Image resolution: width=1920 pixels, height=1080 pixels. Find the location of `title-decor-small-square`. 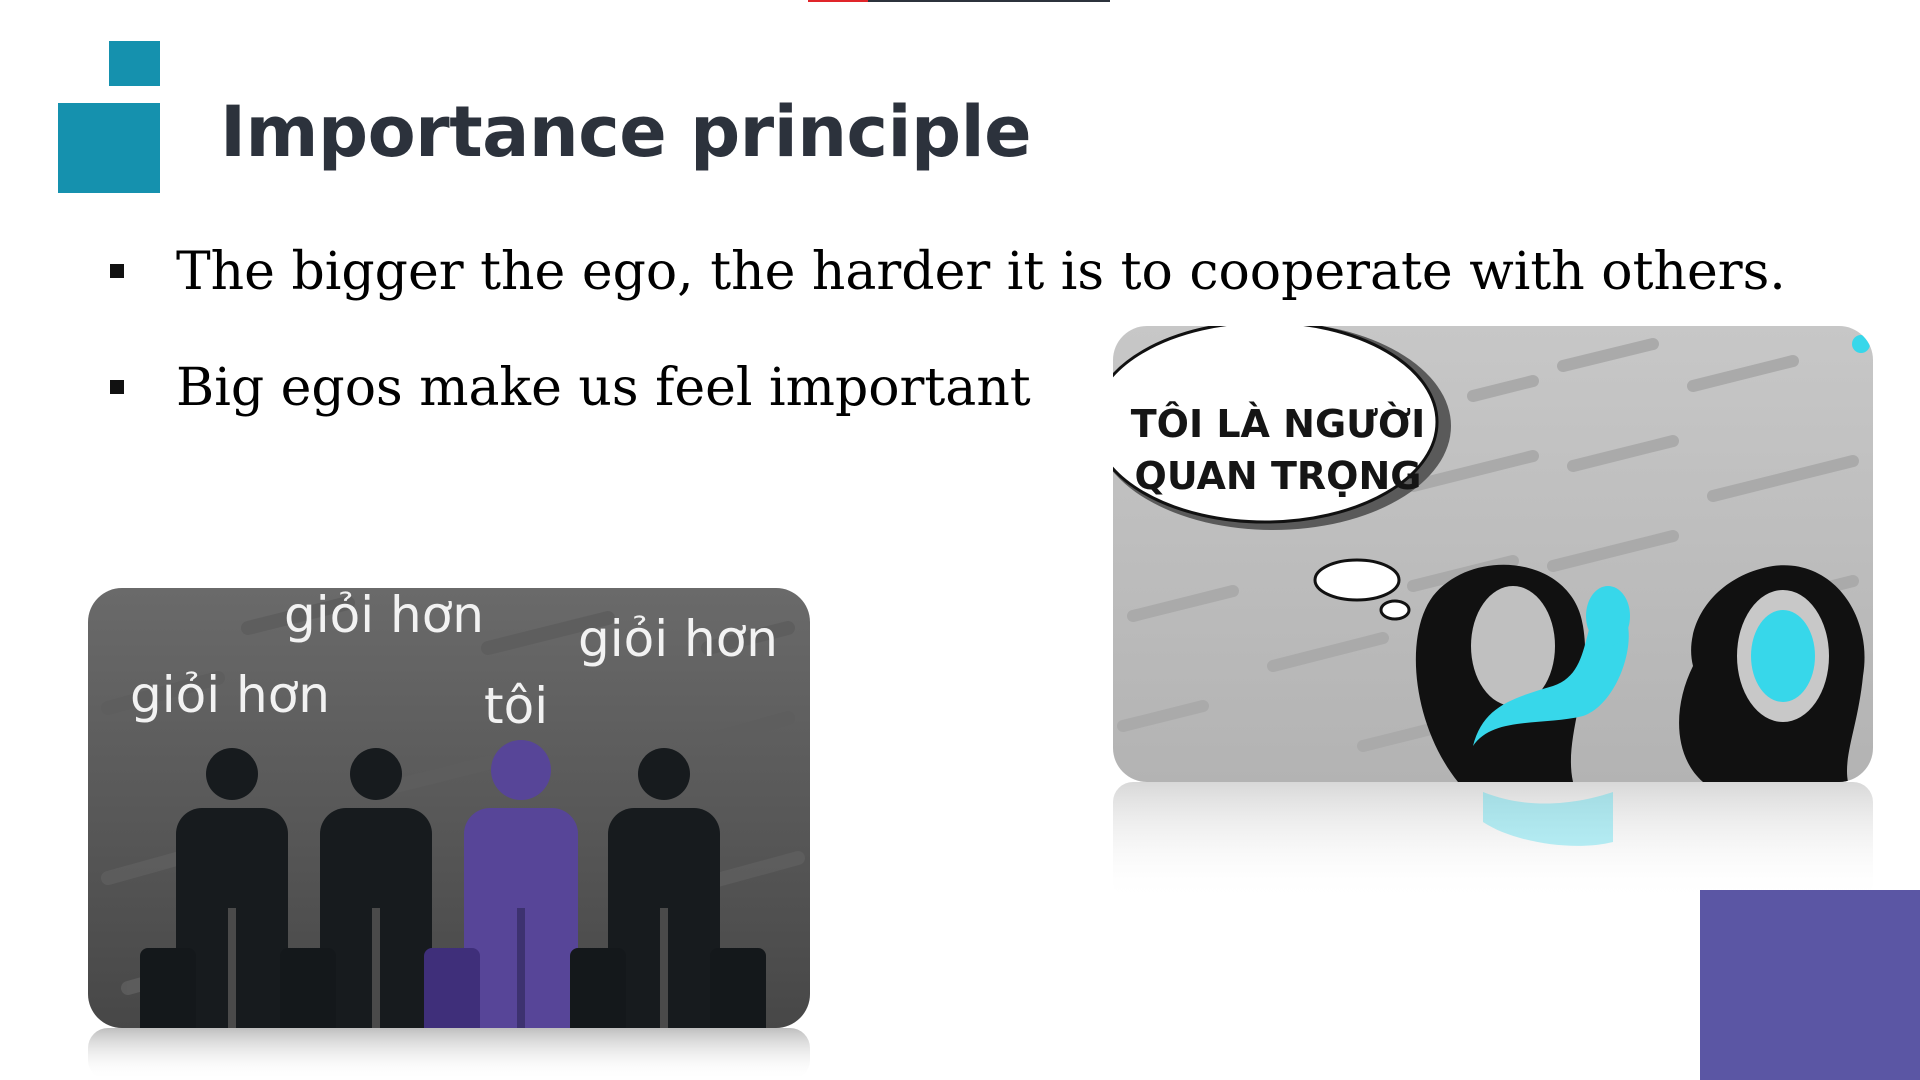

title-decor-small-square is located at coordinates (134, 63).